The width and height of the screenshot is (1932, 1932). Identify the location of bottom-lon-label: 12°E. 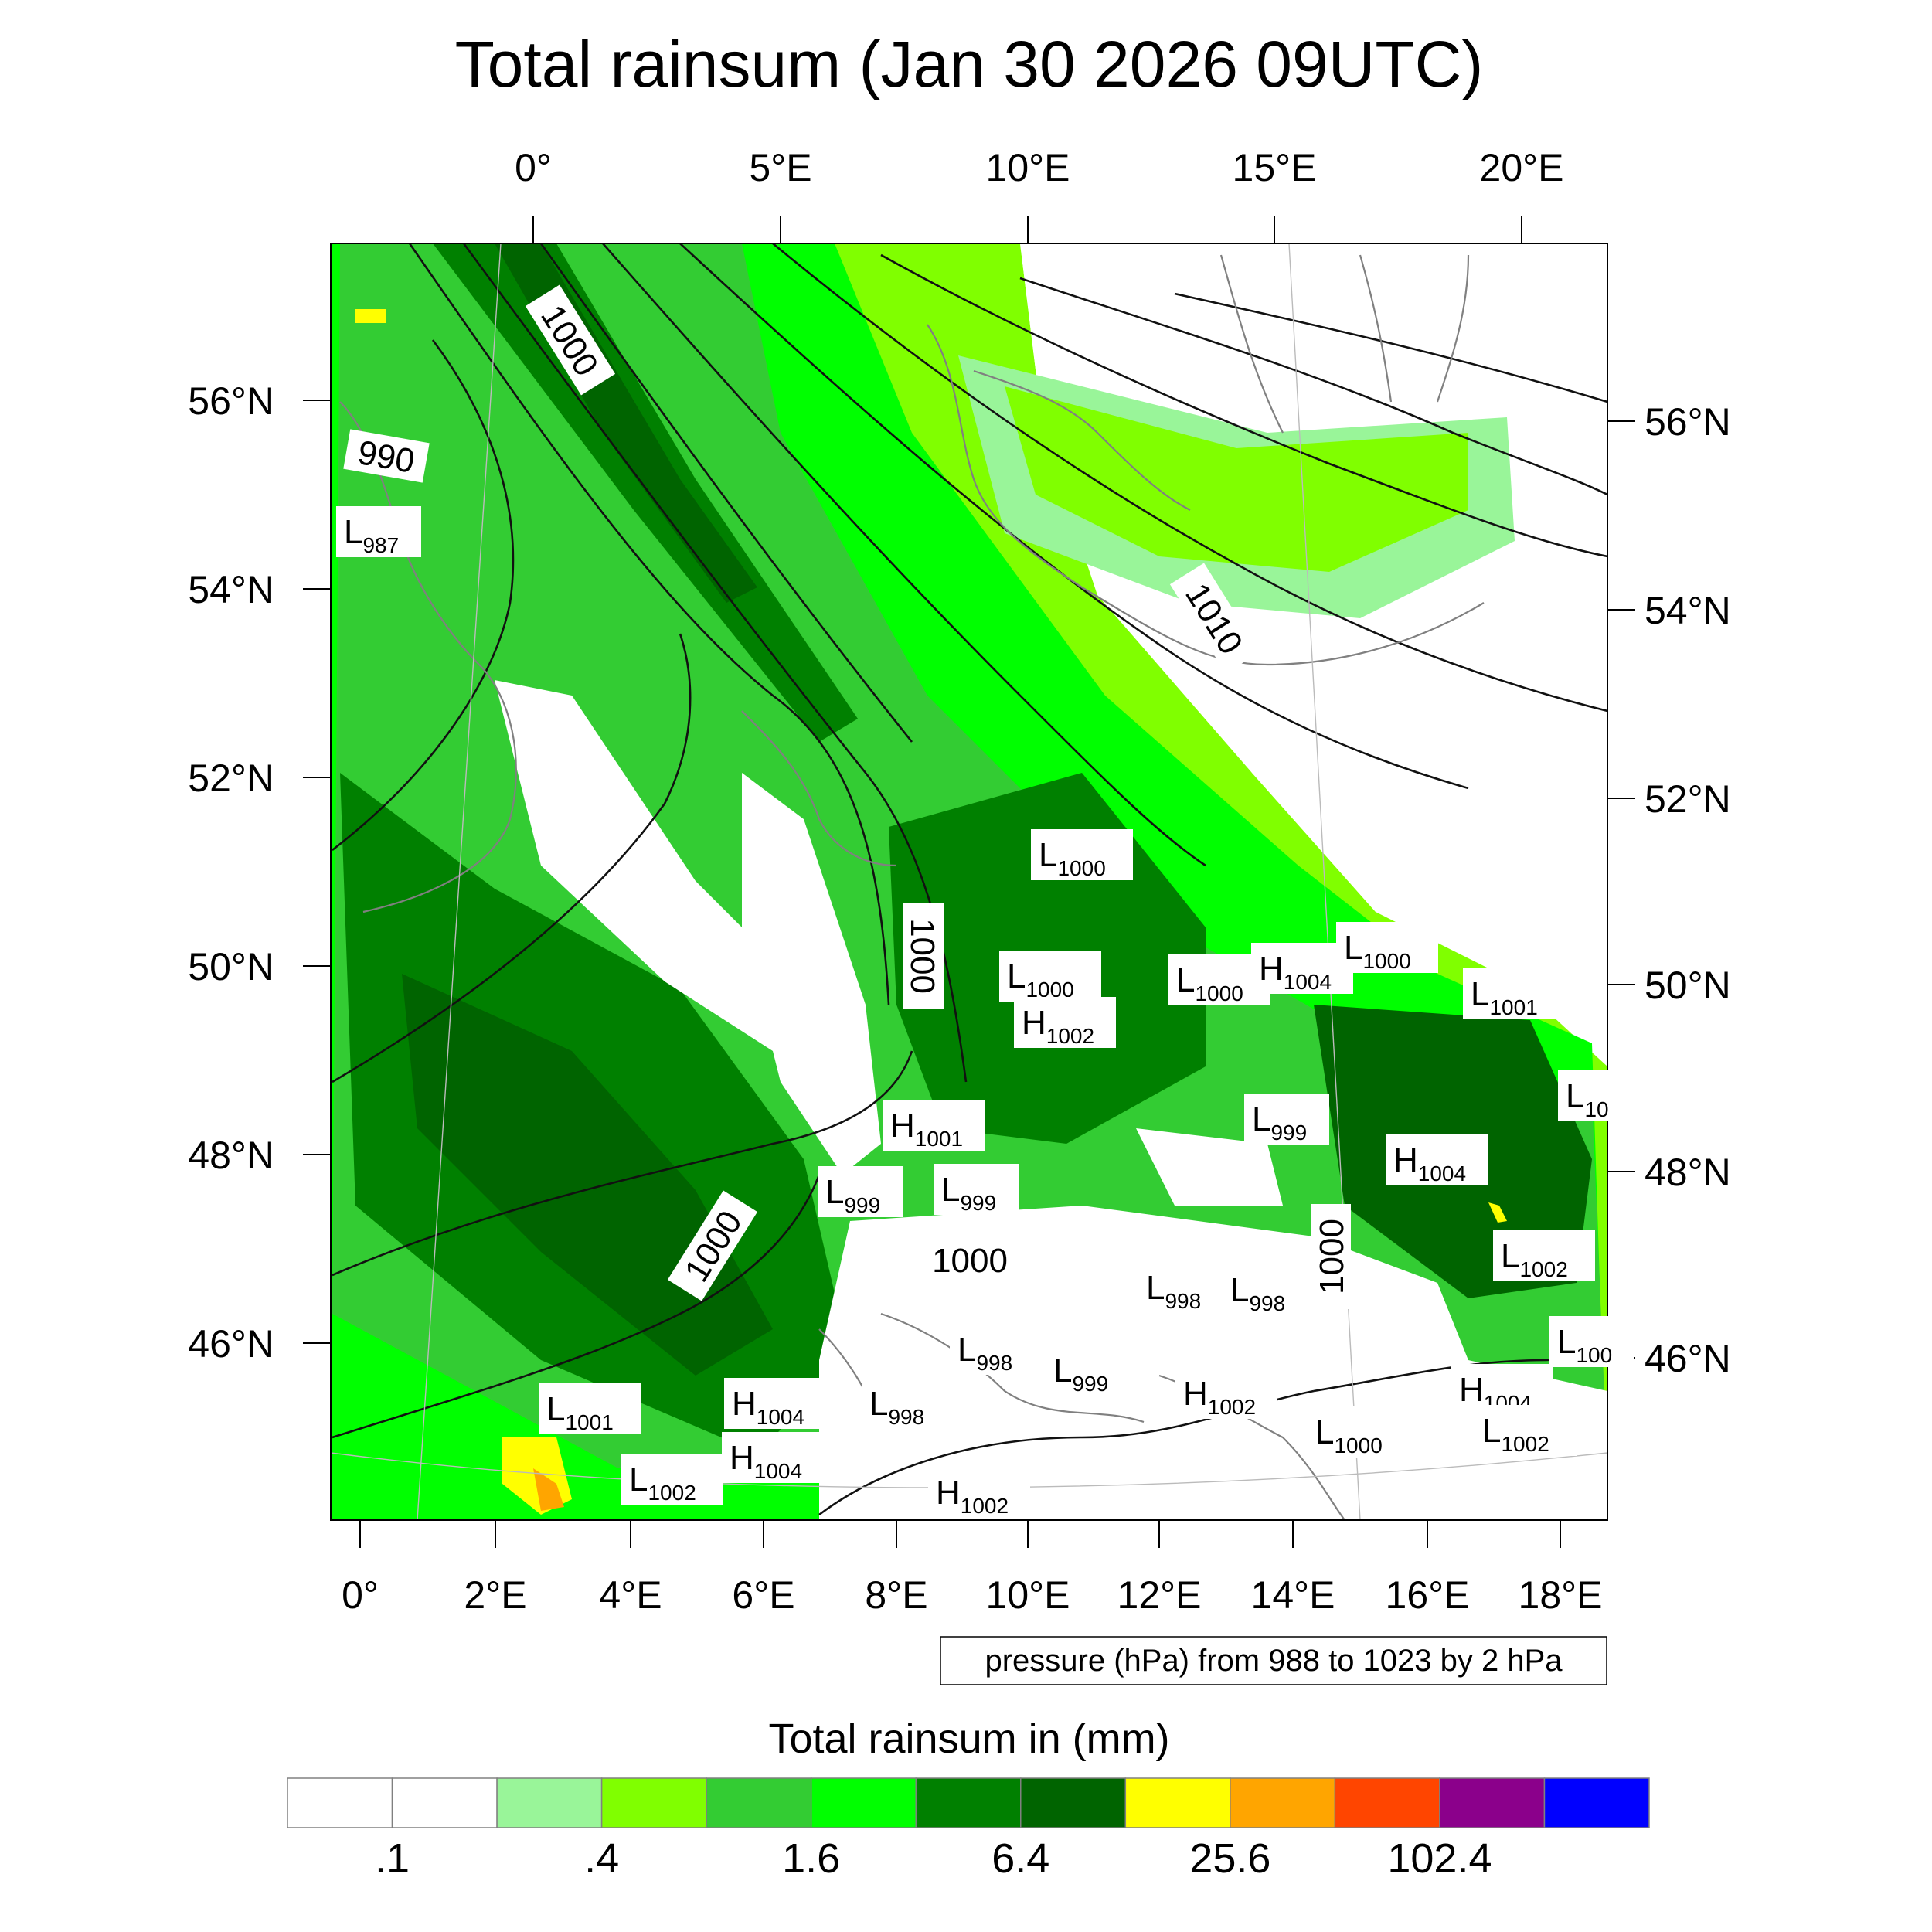
(1159, 1595).